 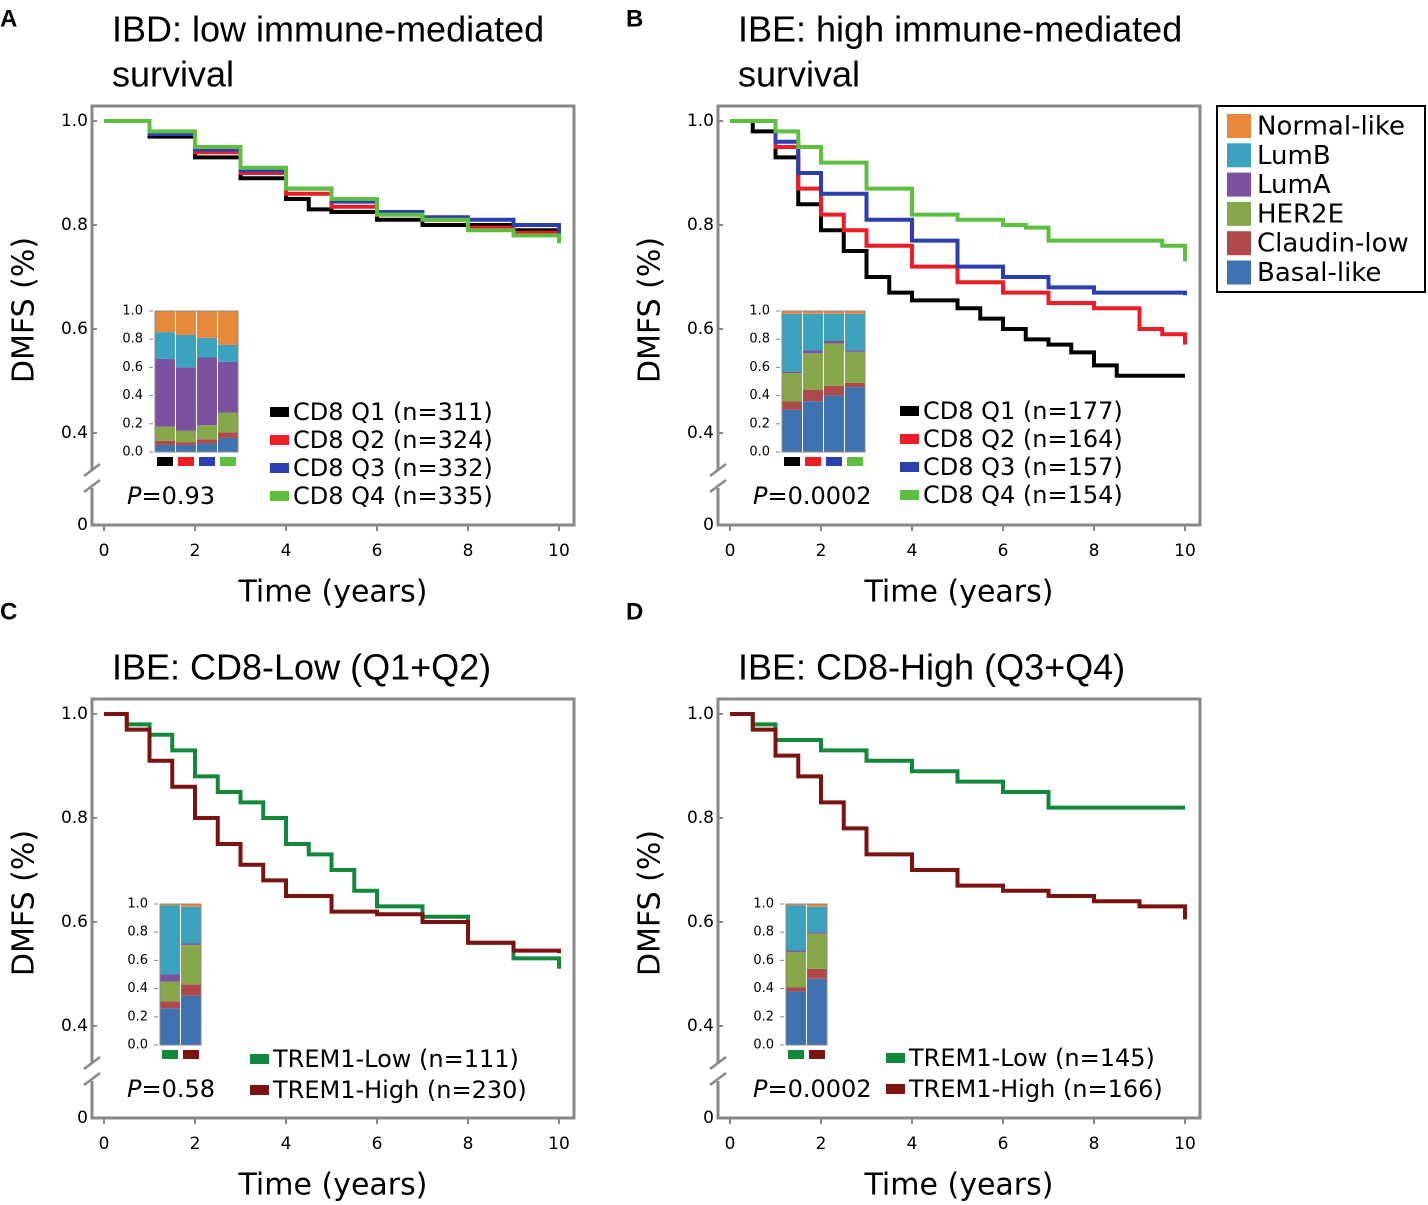 What do you see at coordinates (132, 311) in the screenshot?
I see `inset-tick-label: 1.0` at bounding box center [132, 311].